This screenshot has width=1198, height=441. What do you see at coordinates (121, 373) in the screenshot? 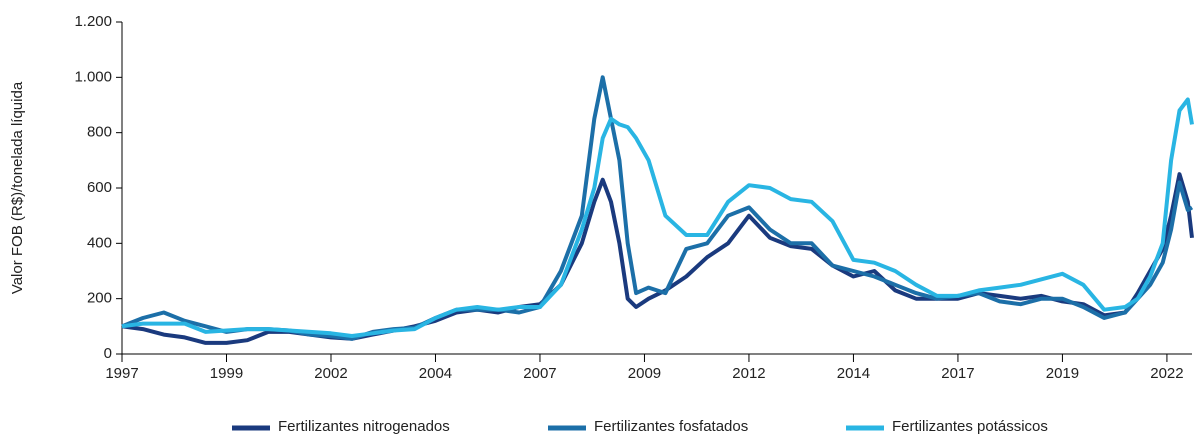
I see `x-tick-label: 1997` at bounding box center [121, 373].